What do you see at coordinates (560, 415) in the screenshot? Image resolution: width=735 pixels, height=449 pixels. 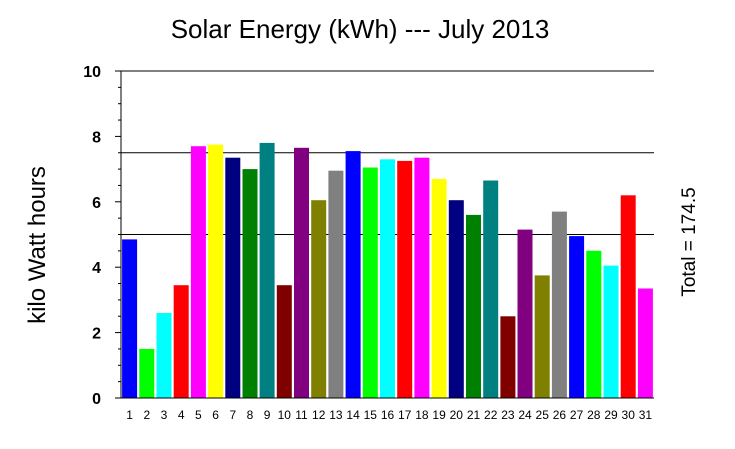 I see `x-tick-label: 26` at bounding box center [560, 415].